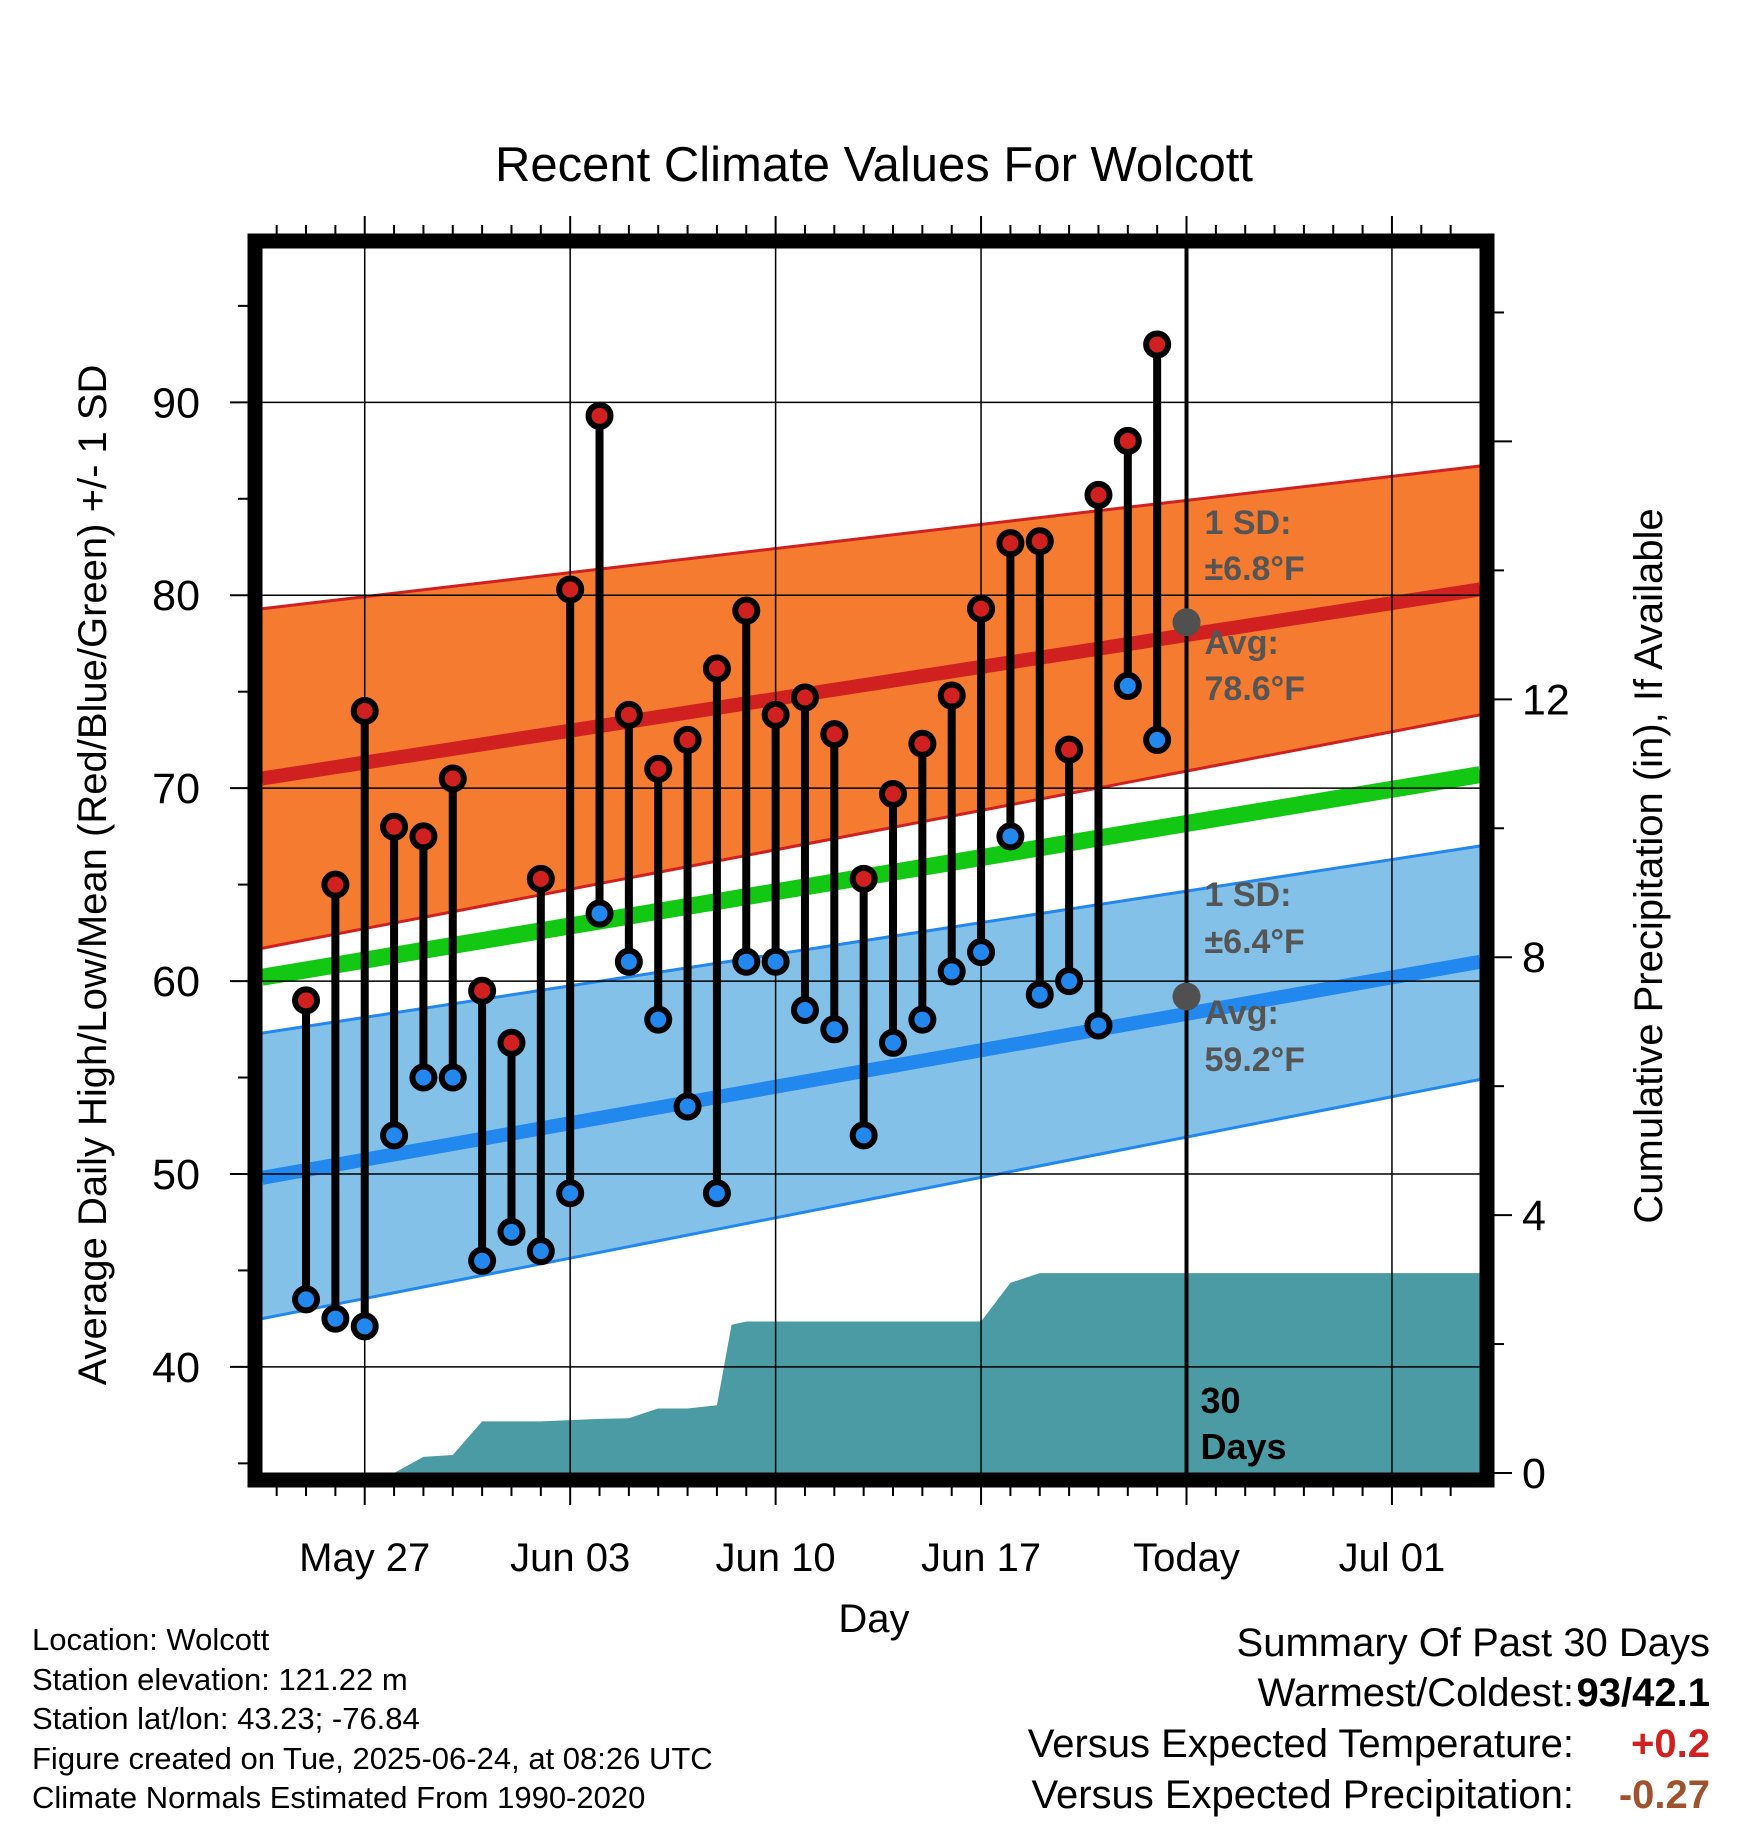 This screenshot has width=1748, height=1828. What do you see at coordinates (1302, 1795) in the screenshot?
I see `precip-departure-label: Versus Expected Precipitation:` at bounding box center [1302, 1795].